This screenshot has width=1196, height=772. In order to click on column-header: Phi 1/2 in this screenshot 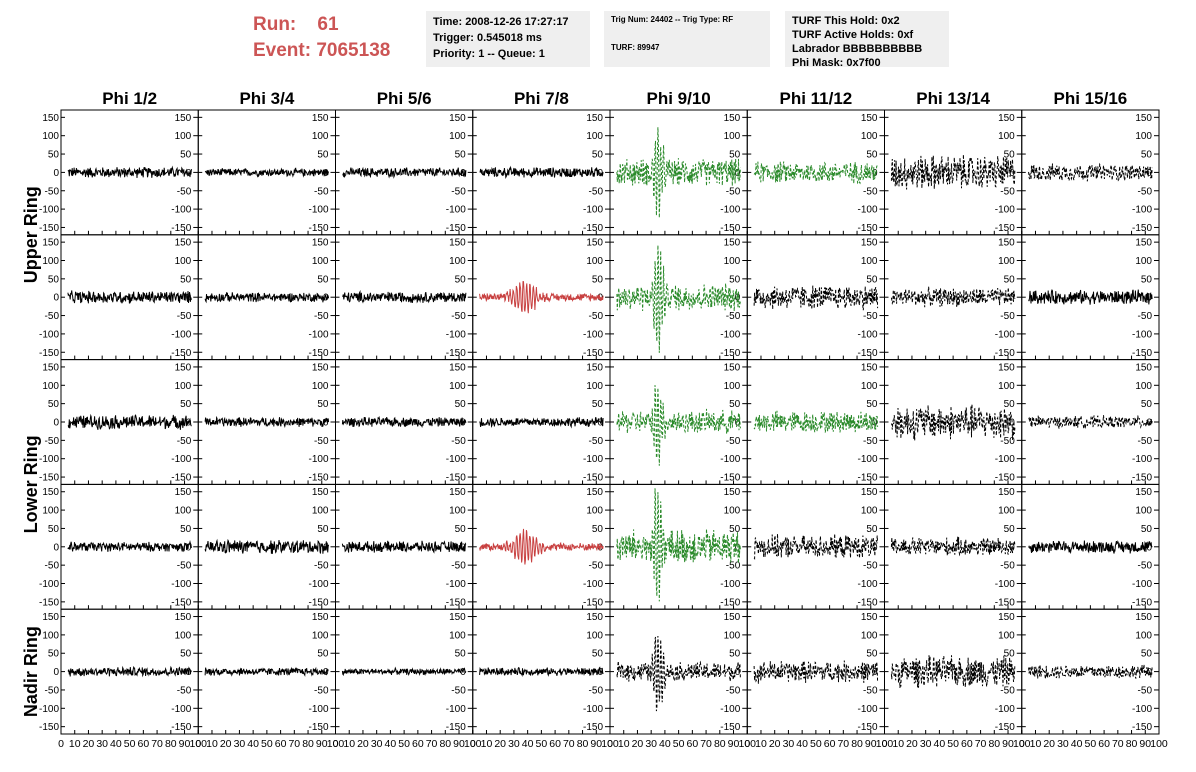, I will do `click(129, 98)`.